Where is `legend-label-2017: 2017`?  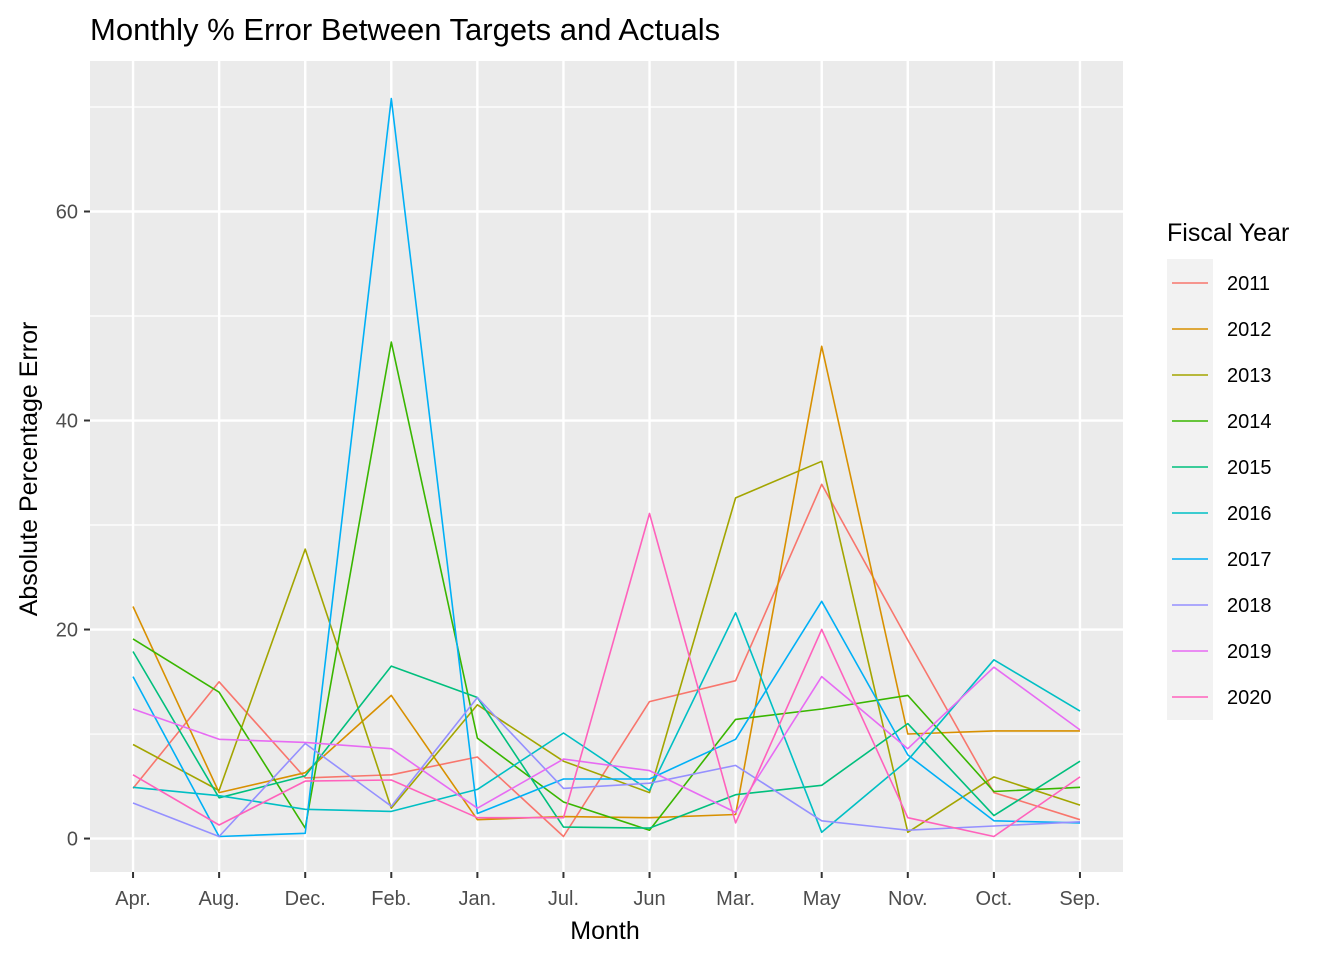 legend-label-2017: 2017 is located at coordinates (1249, 560).